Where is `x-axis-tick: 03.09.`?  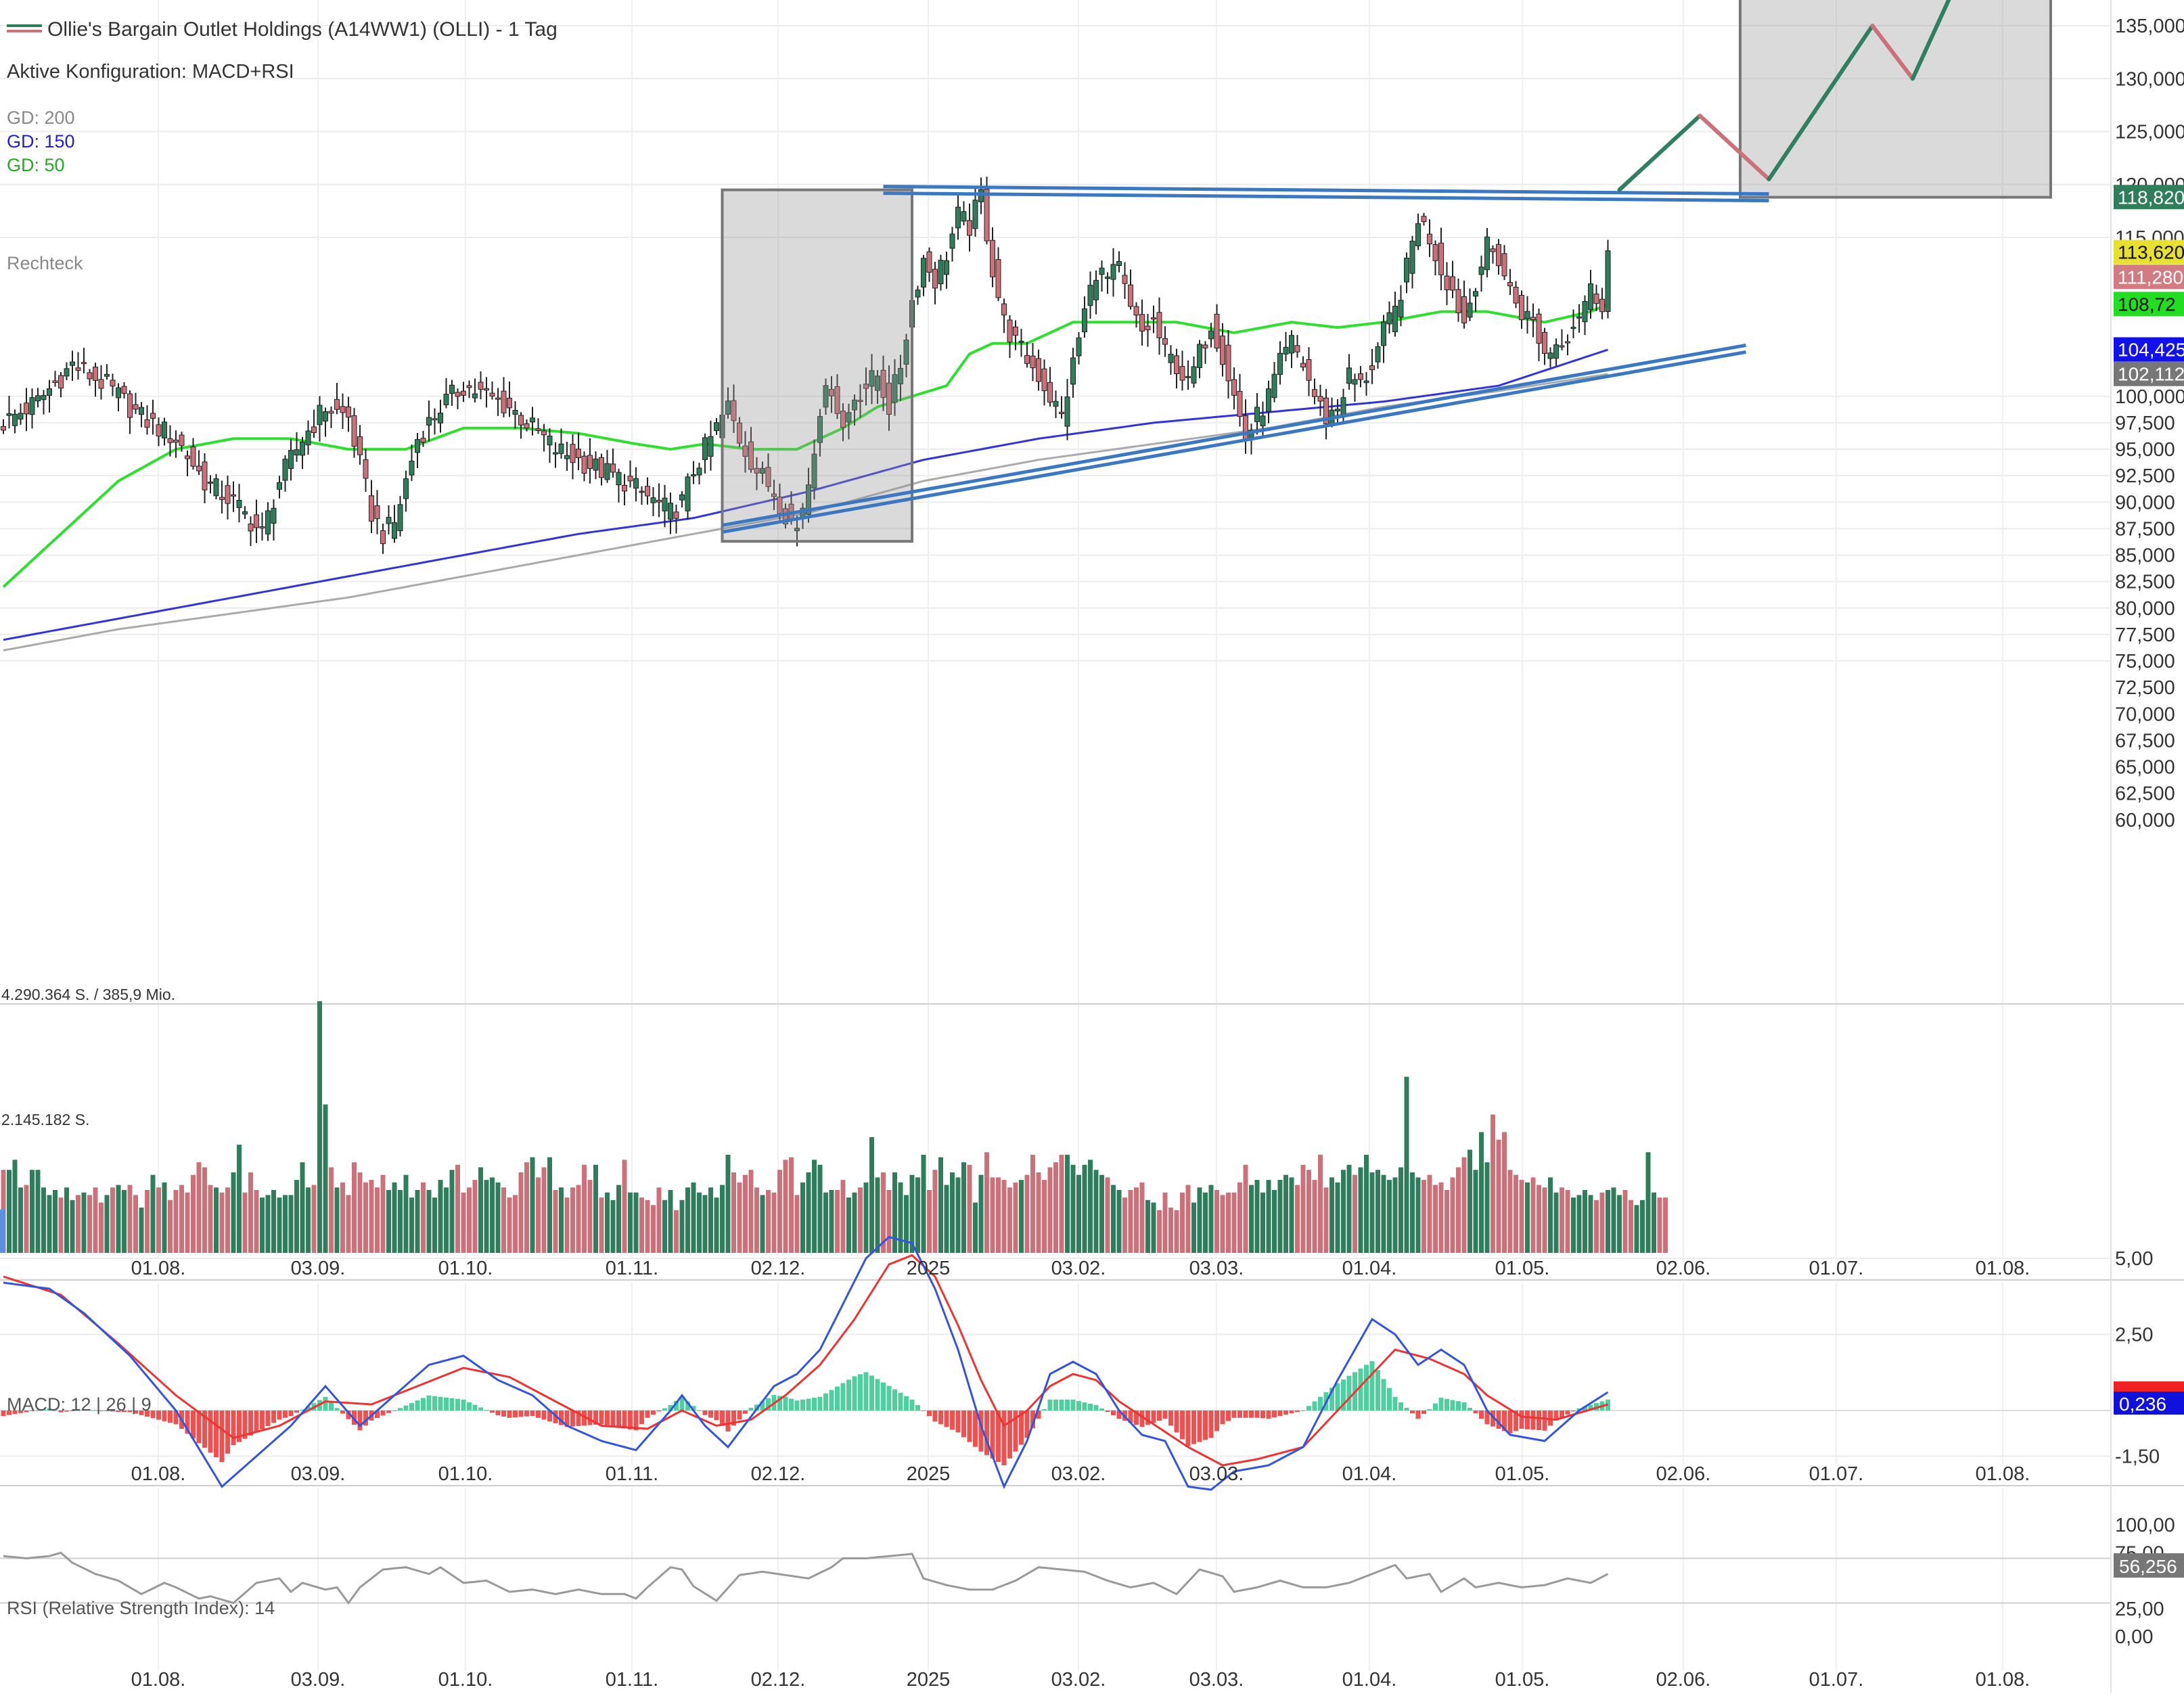
x-axis-tick: 03.09. is located at coordinates (318, 1474).